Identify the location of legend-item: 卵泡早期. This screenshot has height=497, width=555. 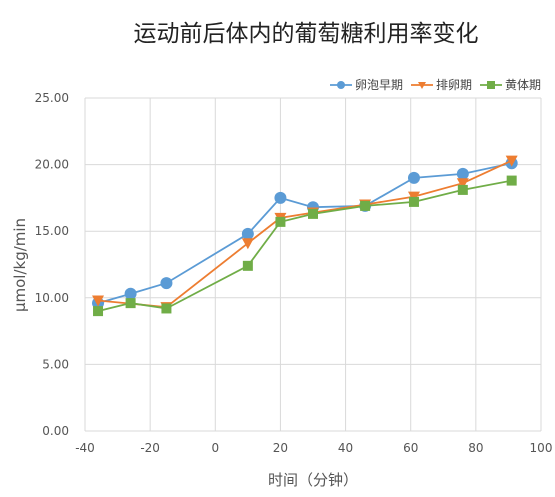
(366, 85).